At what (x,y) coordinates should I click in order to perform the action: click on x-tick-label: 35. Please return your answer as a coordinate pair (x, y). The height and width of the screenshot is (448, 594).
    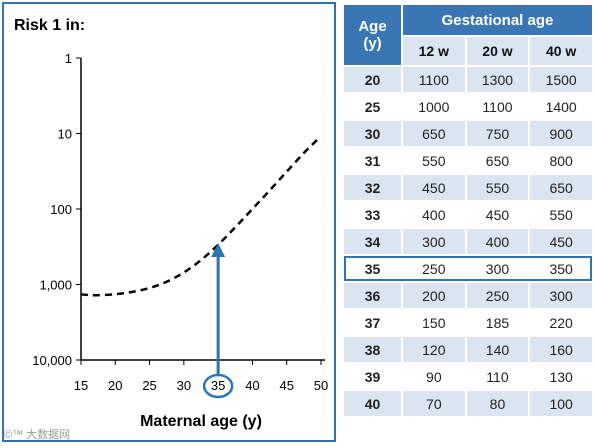
    Looking at the image, I should click on (218, 385).